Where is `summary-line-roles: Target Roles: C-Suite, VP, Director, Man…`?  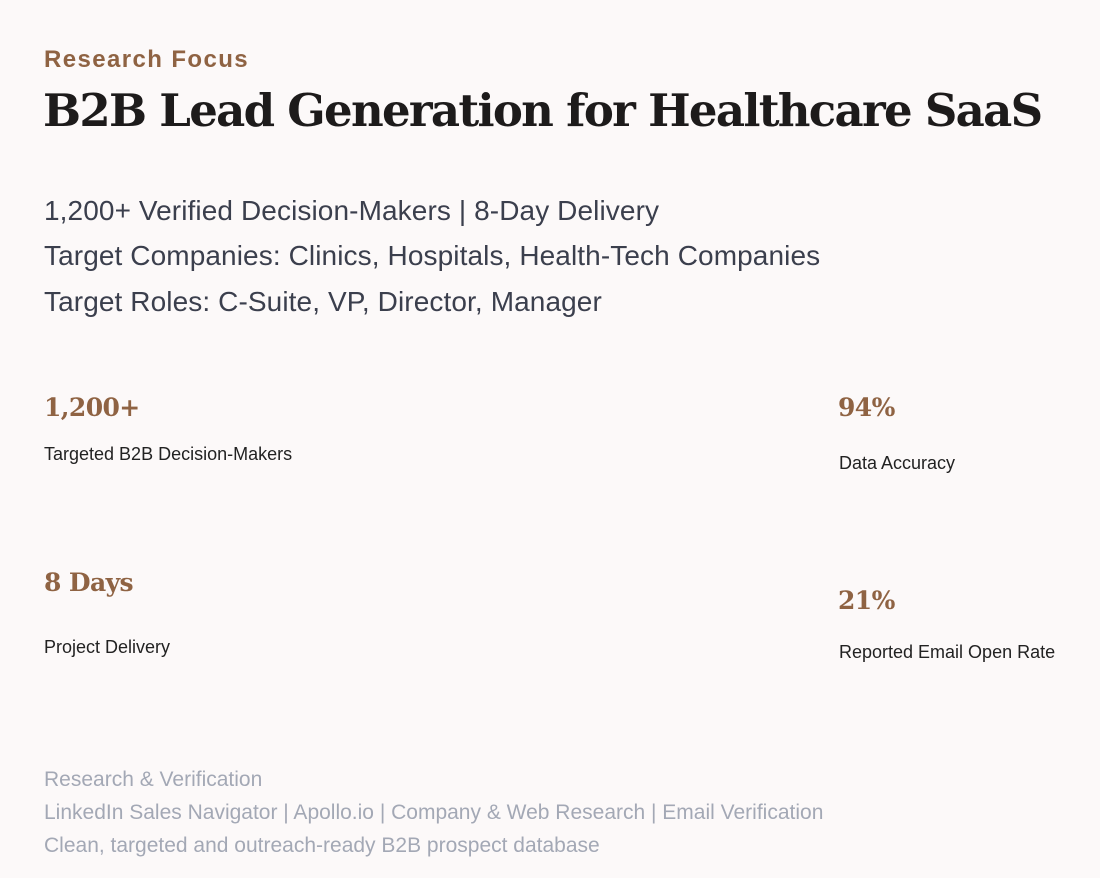 summary-line-roles: Target Roles: C-Suite, VP, Director, Man… is located at coordinates (323, 301).